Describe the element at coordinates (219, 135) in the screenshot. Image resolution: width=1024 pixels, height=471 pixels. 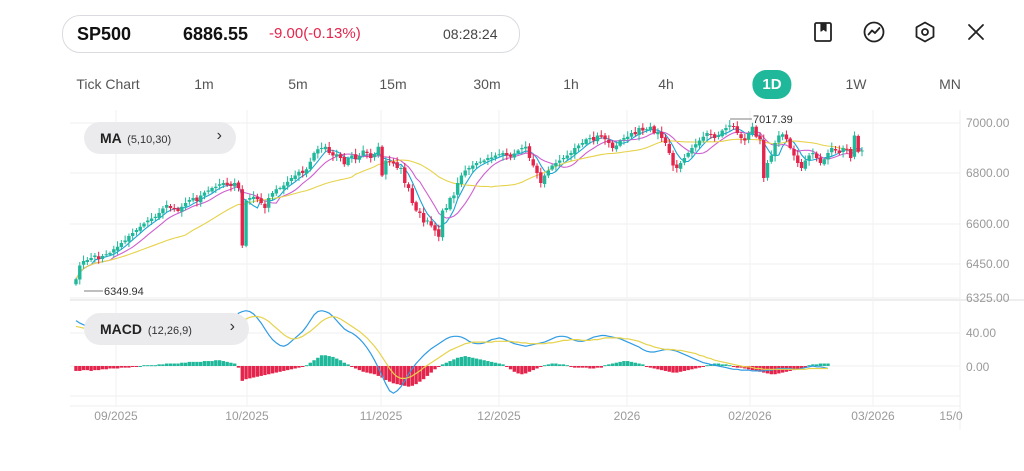
I see `chevron-right-icon: ›` at that location.